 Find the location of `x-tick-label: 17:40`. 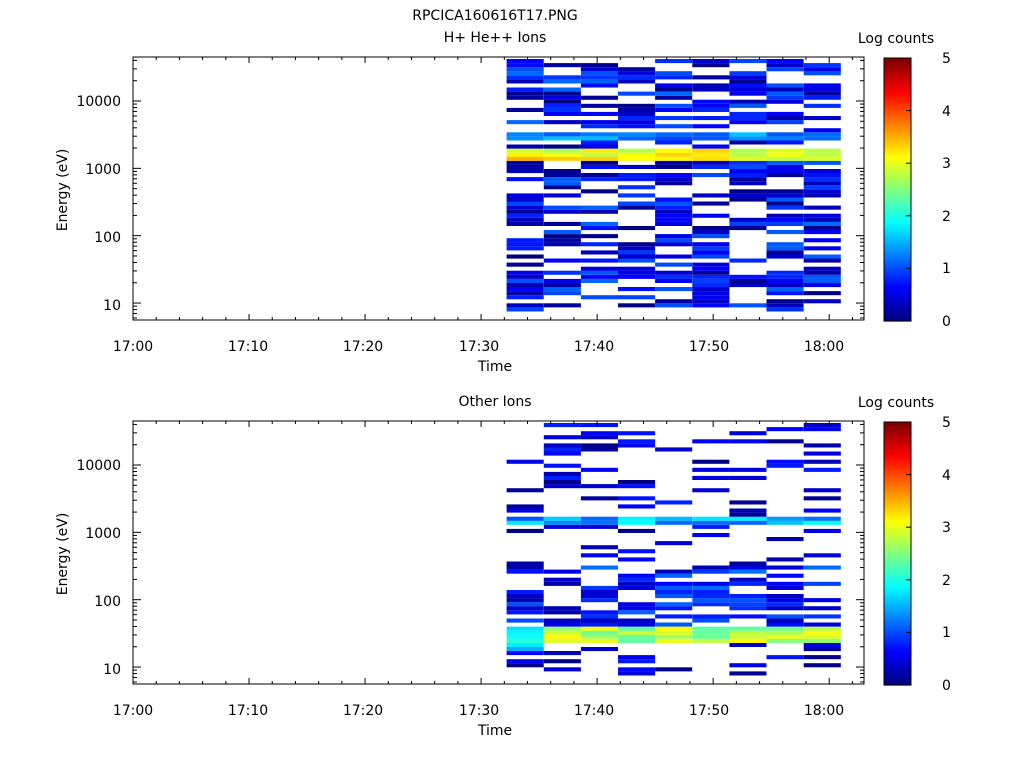

x-tick-label: 17:40 is located at coordinates (594, 711).